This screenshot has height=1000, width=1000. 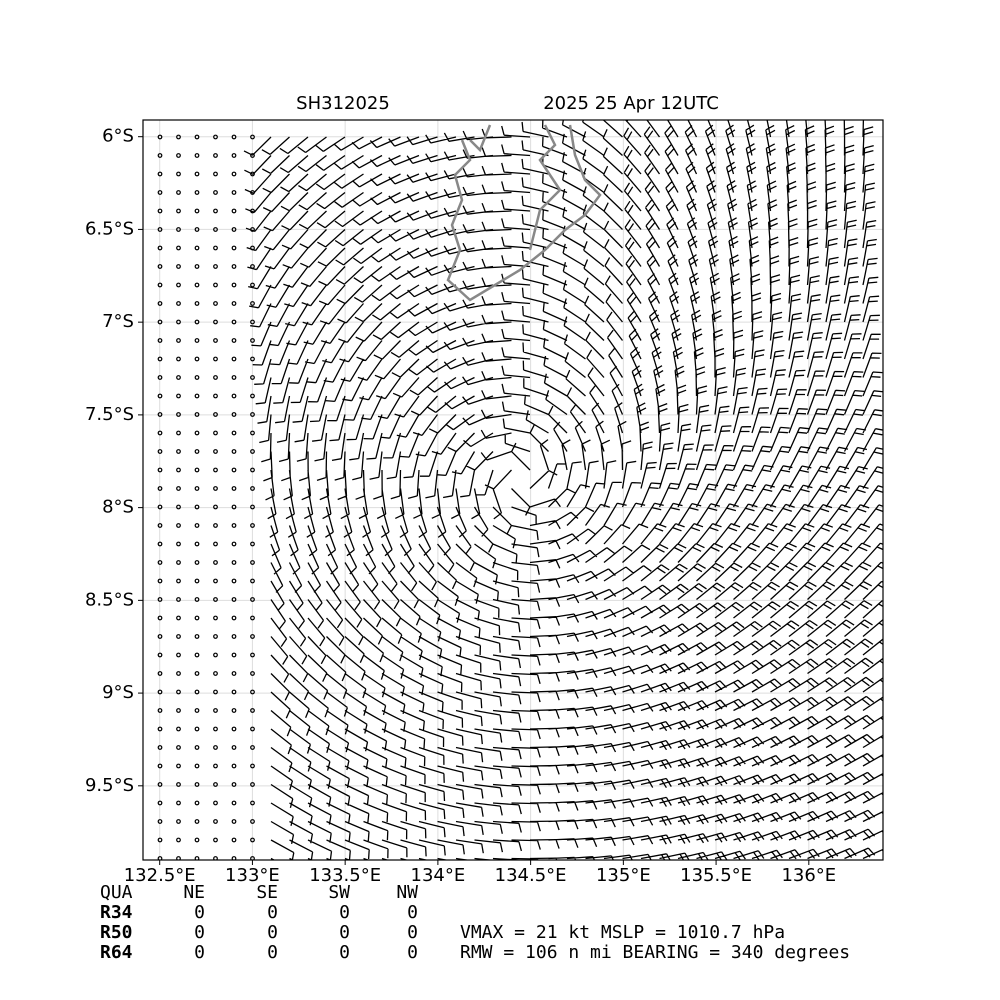 I want to click on y-tick-label: 7°S, so click(x=118, y=321).